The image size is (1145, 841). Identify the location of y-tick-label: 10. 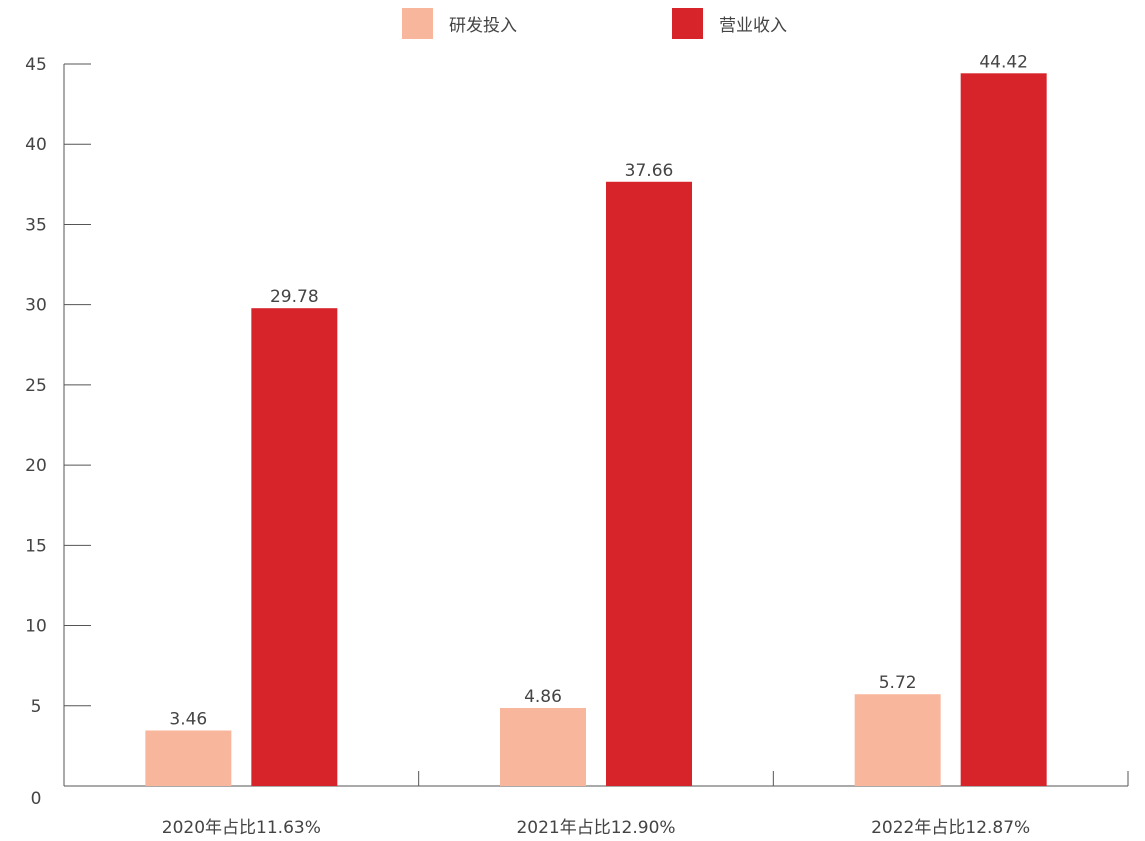
(36, 627).